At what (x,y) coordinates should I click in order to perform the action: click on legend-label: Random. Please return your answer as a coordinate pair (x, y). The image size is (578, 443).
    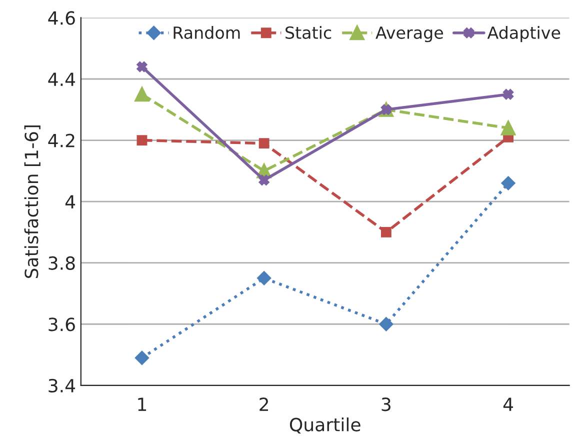
    Looking at the image, I should click on (207, 32).